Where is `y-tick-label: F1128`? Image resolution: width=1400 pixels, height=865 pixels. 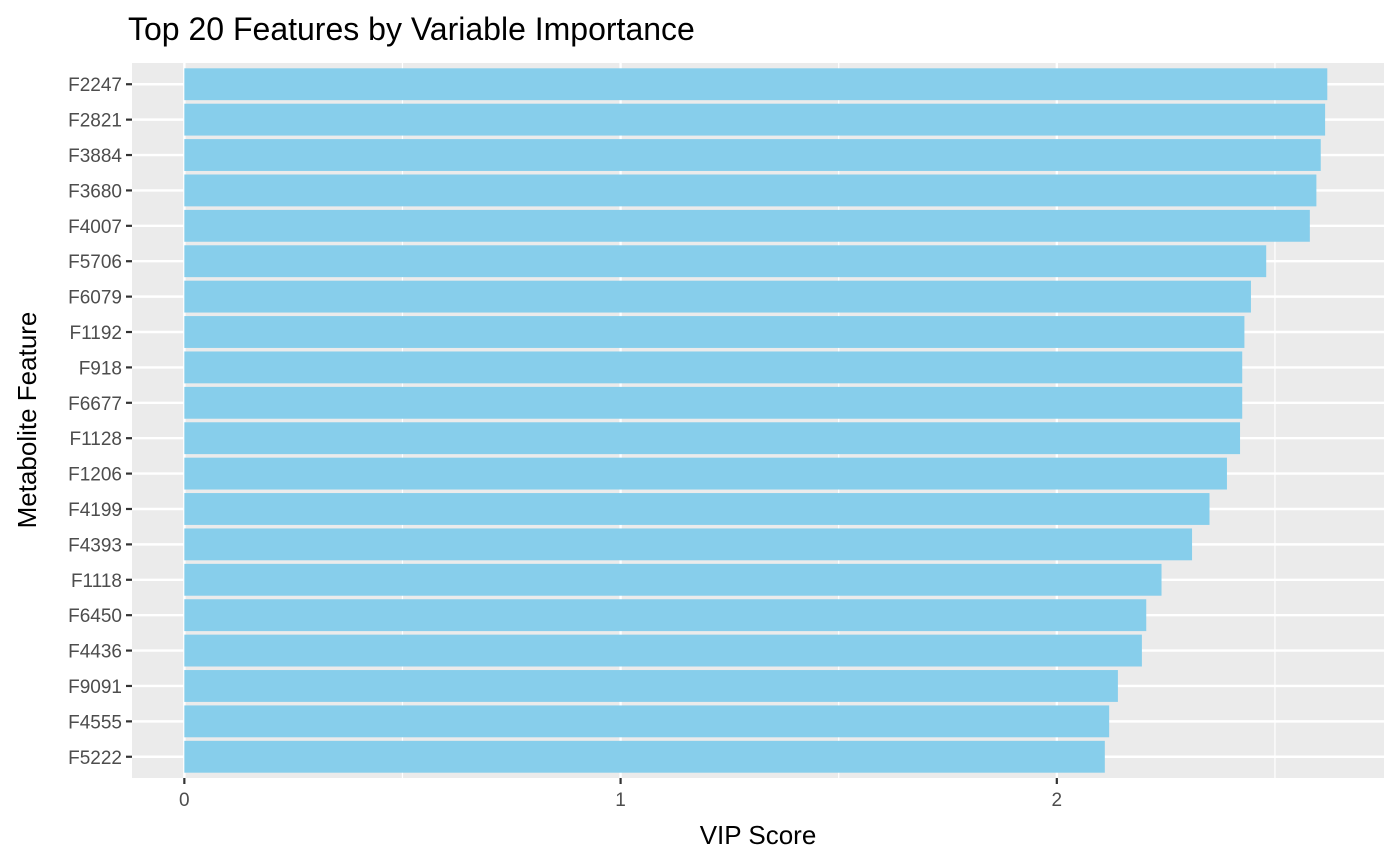 y-tick-label: F1128 is located at coordinates (96, 439).